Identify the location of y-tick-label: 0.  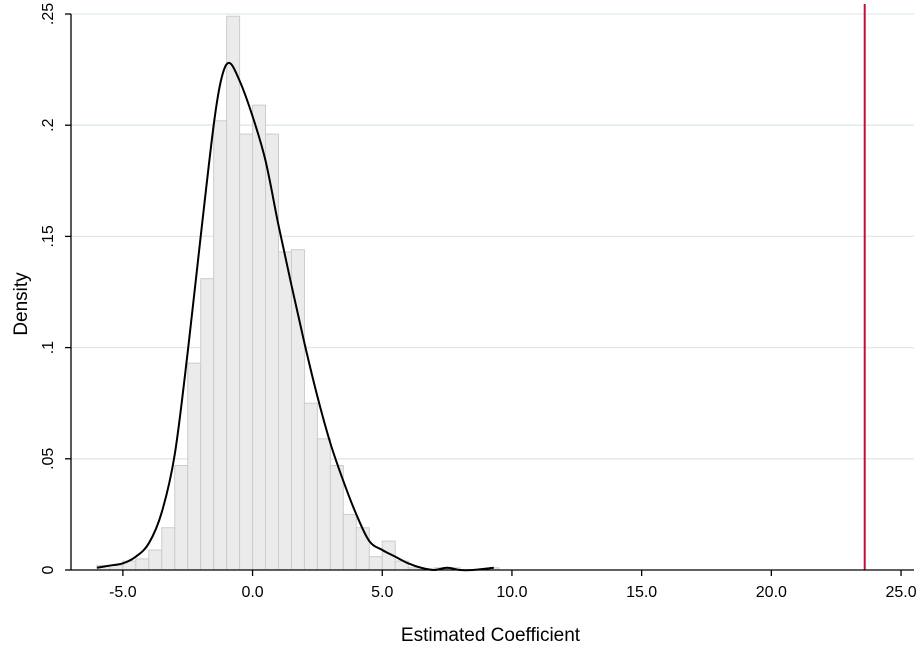
(48, 569).